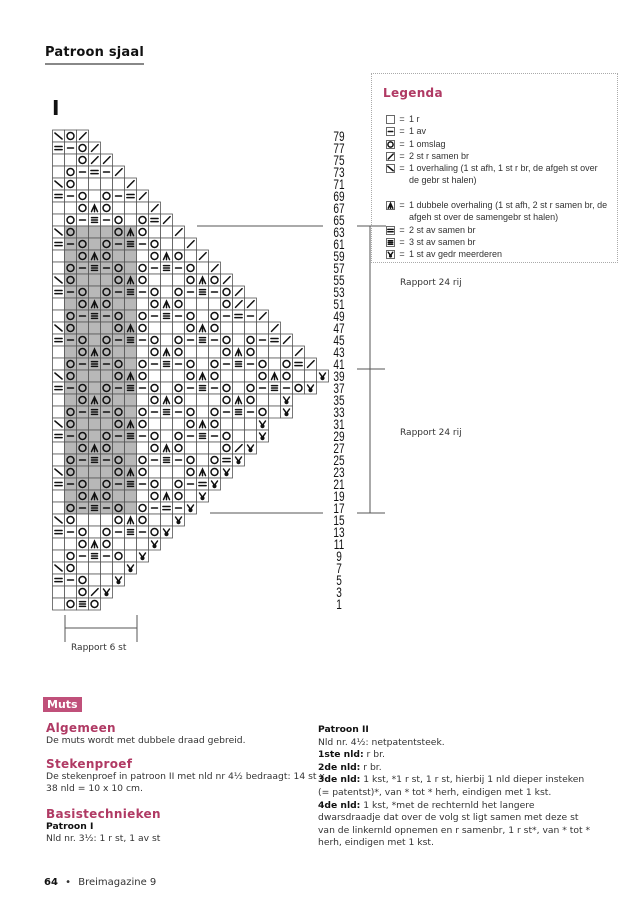  What do you see at coordinates (89, 763) in the screenshot?
I see `heading-stekenproef: Stekenproef` at bounding box center [89, 763].